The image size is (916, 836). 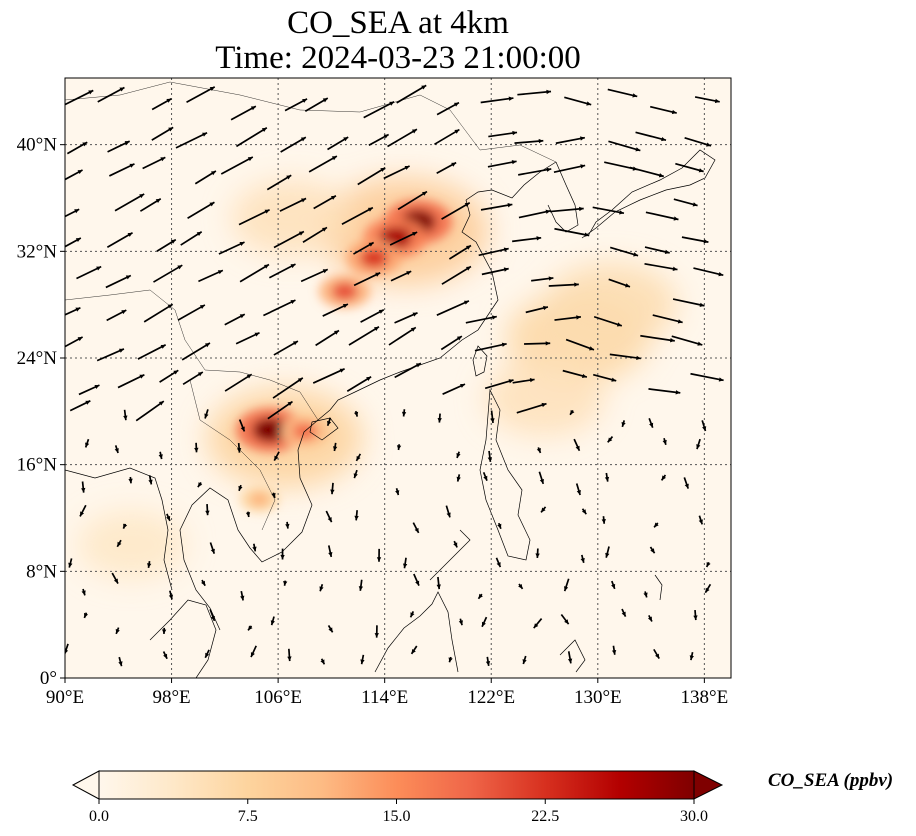 I want to click on map-subtitle-time: Time: 2024-03-23 21:00:00, so click(x=398, y=58).